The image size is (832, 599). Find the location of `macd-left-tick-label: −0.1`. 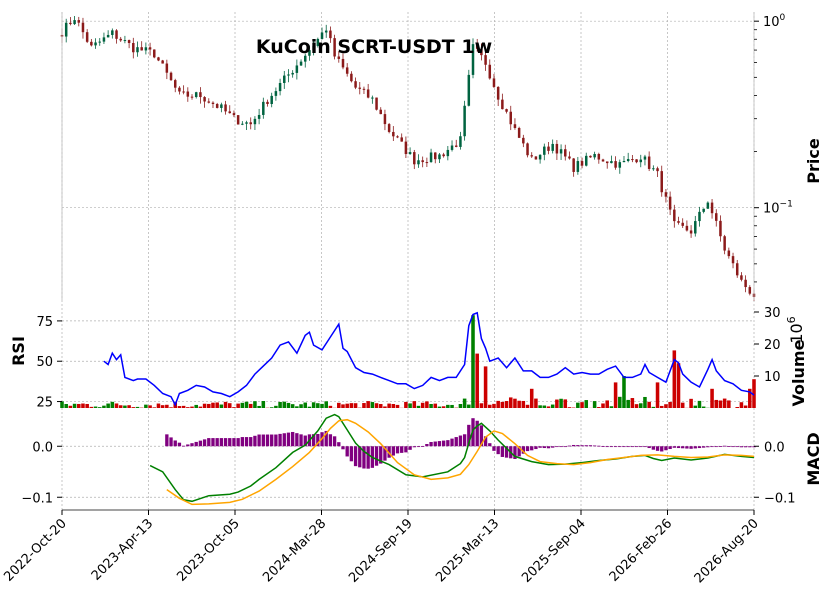

macd-left-tick-label: −0.1 is located at coordinates (37, 498).